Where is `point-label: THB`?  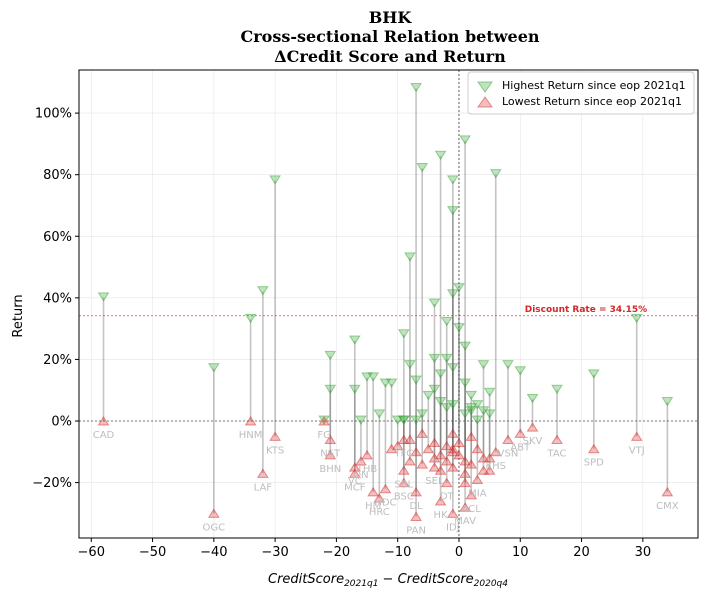
point-label: THB is located at coordinates (367, 469).